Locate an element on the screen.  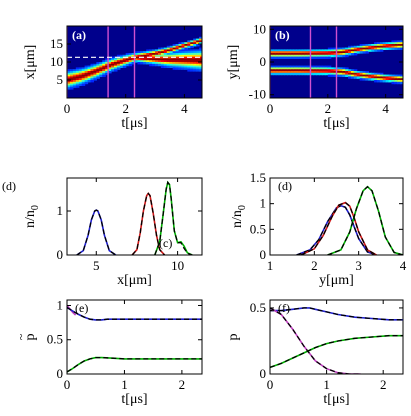
y-axis-label-subscript: 0 is located at coordinates (242, 207).